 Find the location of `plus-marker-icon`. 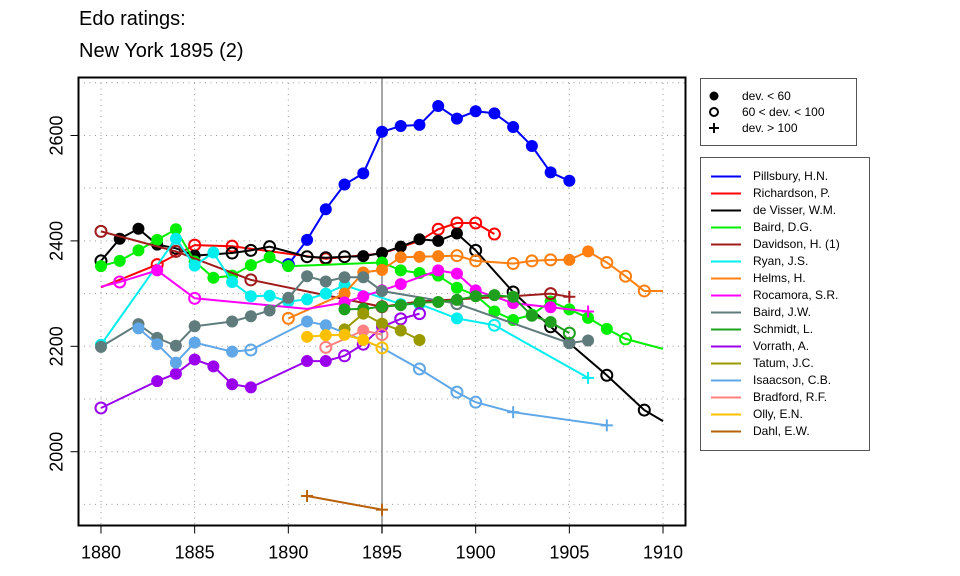

plus-marker-icon is located at coordinates (714, 128).